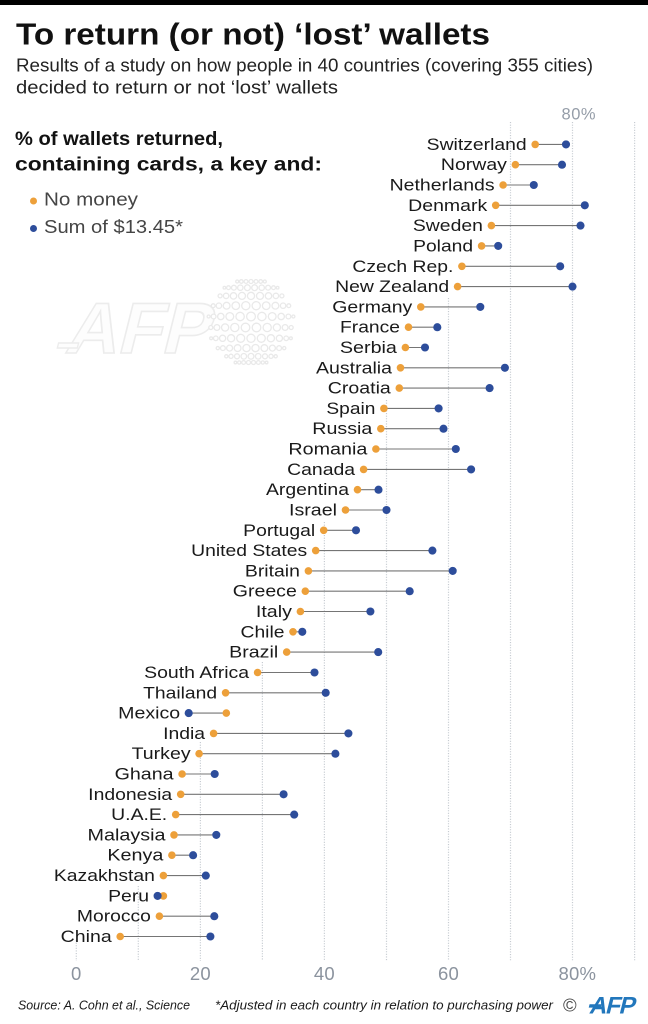 The height and width of the screenshot is (1024, 648). Describe the element at coordinates (200, 973) in the screenshot. I see `svg-text: 20` at that location.